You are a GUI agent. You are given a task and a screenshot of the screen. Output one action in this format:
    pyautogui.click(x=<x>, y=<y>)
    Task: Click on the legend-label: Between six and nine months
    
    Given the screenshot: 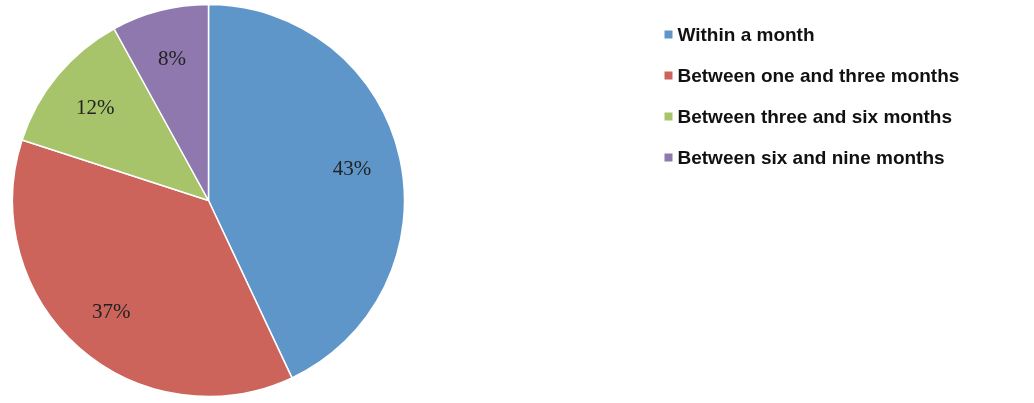 What is the action you would take?
    pyautogui.click(x=811, y=157)
    